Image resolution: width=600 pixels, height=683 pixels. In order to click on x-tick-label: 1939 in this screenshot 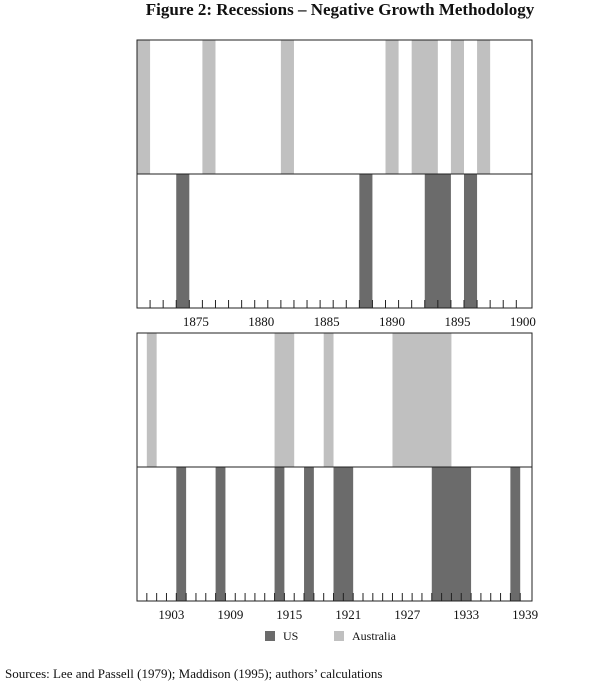, I will do `click(525, 614)`.